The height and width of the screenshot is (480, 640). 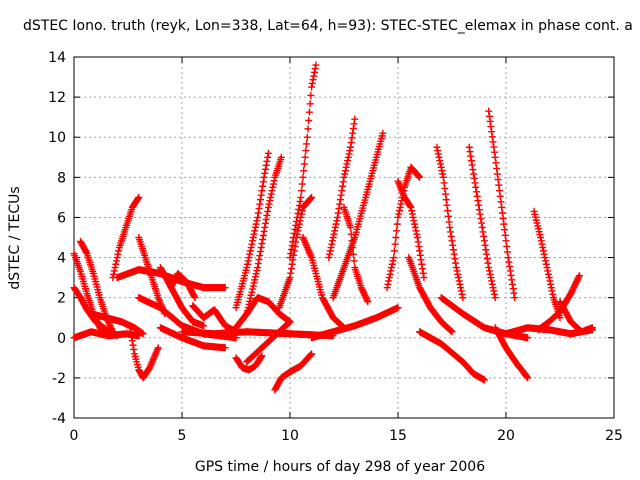 What do you see at coordinates (57, 98) in the screenshot?
I see `y-tick-label: 12` at bounding box center [57, 98].